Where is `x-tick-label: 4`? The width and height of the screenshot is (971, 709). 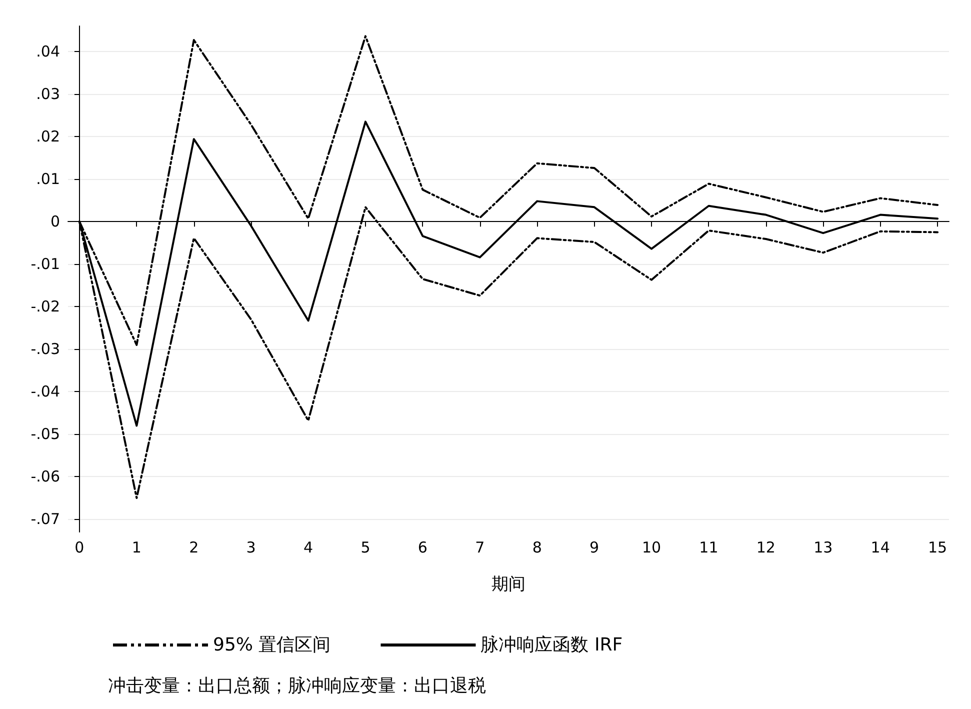
x-tick-label: 4 is located at coordinates (309, 547).